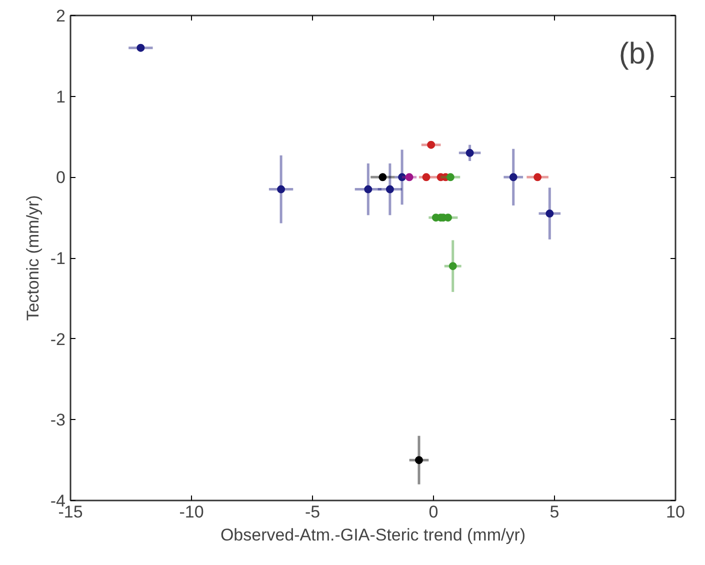 This screenshot has width=705, height=565. I want to click on x-tick-label: 5, so click(555, 512).